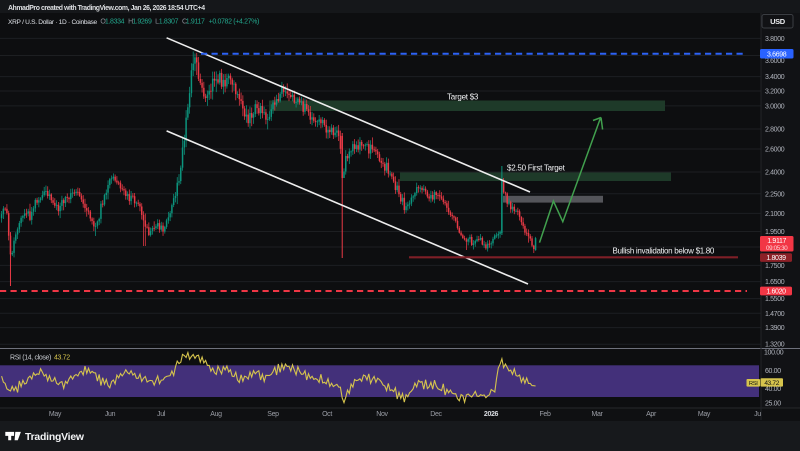  Describe the element at coordinates (775, 92) in the screenshot. I see `svg-text: 3.2000` at that location.